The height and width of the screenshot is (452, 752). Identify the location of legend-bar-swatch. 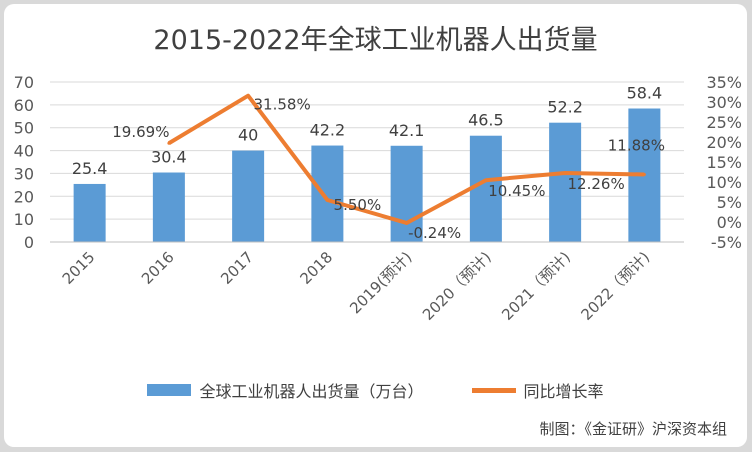
(169, 390).